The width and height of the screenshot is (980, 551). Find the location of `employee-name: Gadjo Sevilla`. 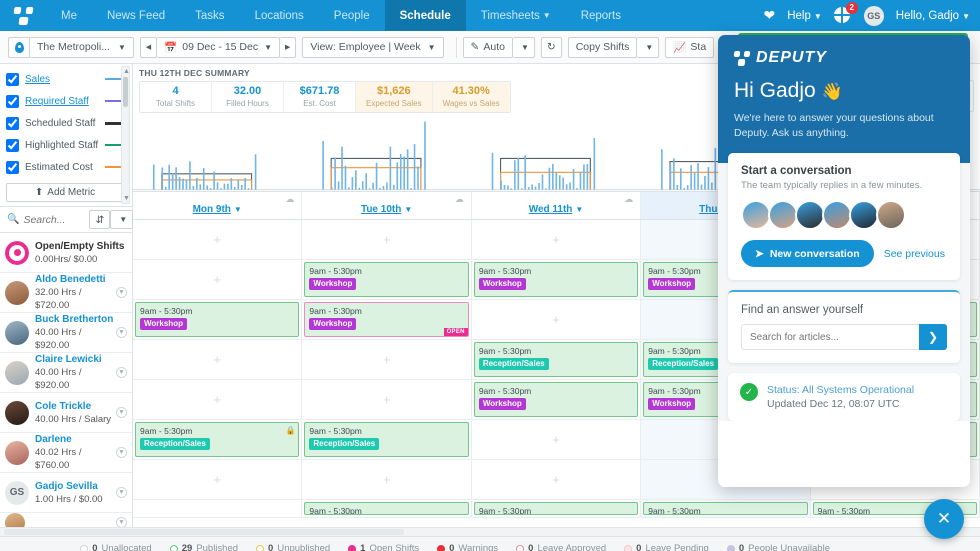

employee-name: Gadjo Sevilla is located at coordinates (66, 486).